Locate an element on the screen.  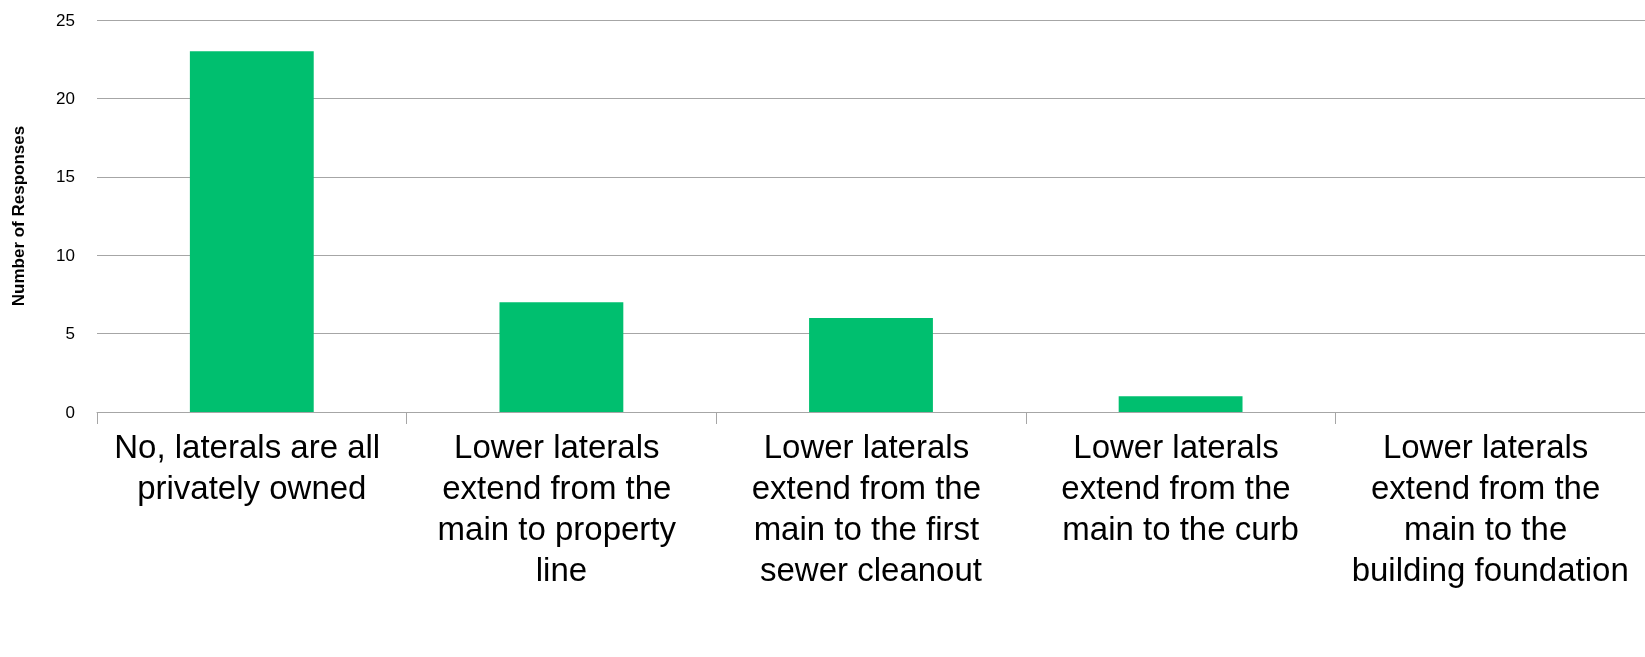
y-tick-label: 5 is located at coordinates (70, 334).